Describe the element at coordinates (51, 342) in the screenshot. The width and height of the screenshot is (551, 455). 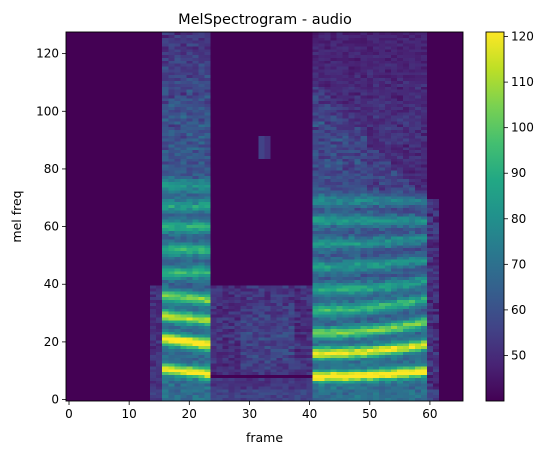
I see `y-tick-label: 20` at that location.